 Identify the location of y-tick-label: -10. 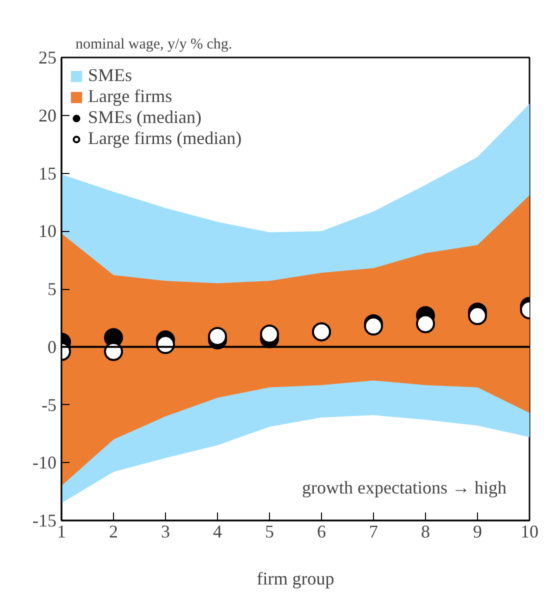
(44, 462).